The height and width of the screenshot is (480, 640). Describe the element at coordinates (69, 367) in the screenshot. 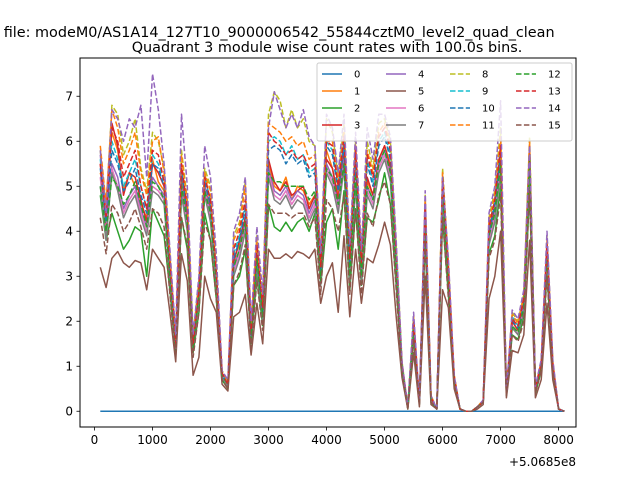

I see `y-tick-label: 1` at that location.